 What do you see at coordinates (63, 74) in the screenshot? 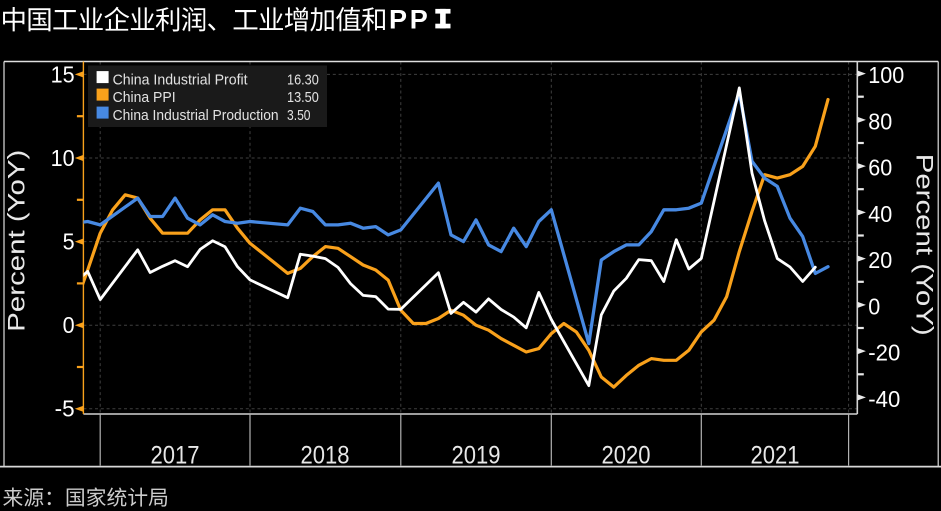
I see `svg-text: 15` at bounding box center [63, 74].